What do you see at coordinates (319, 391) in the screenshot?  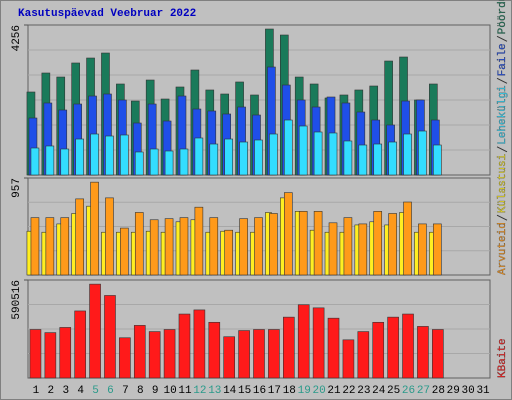 I see `x-tick-label: 20` at bounding box center [319, 391].